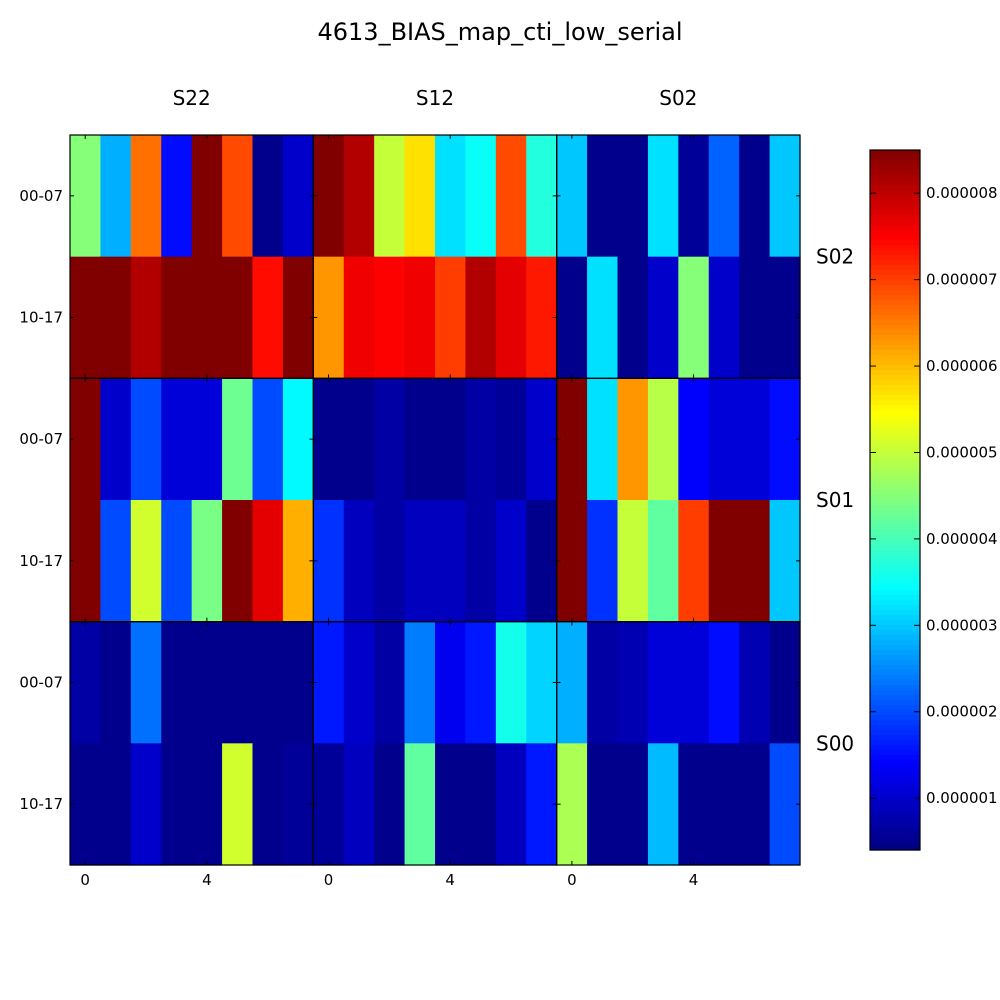  I want to click on column-group-label: S22, so click(192, 98).